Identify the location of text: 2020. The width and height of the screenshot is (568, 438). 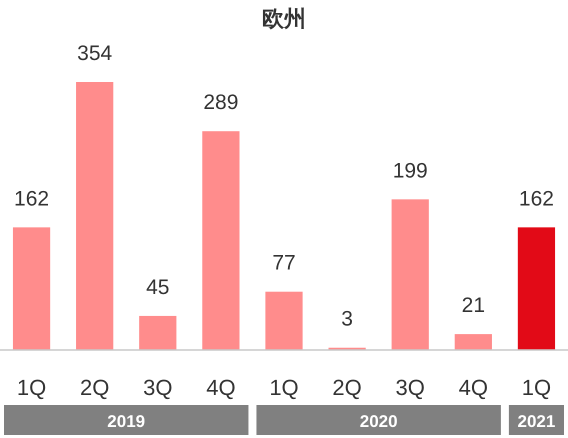
(379, 421).